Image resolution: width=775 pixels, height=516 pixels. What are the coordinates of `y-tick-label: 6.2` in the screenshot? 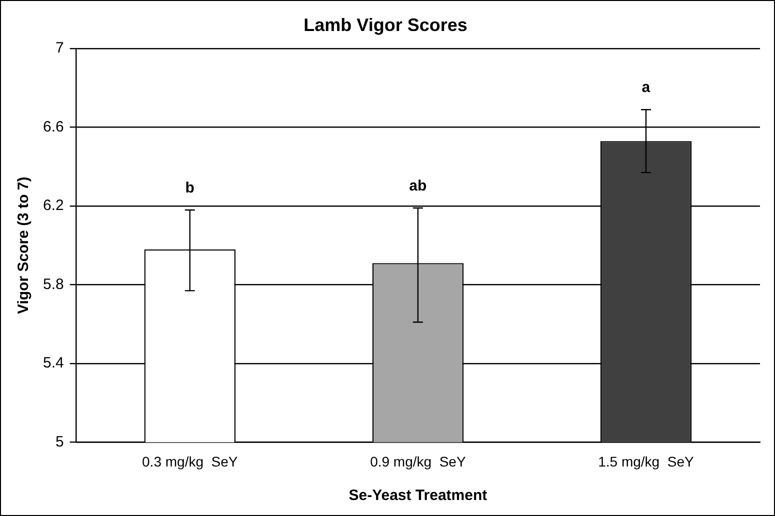 It's located at (53, 205).